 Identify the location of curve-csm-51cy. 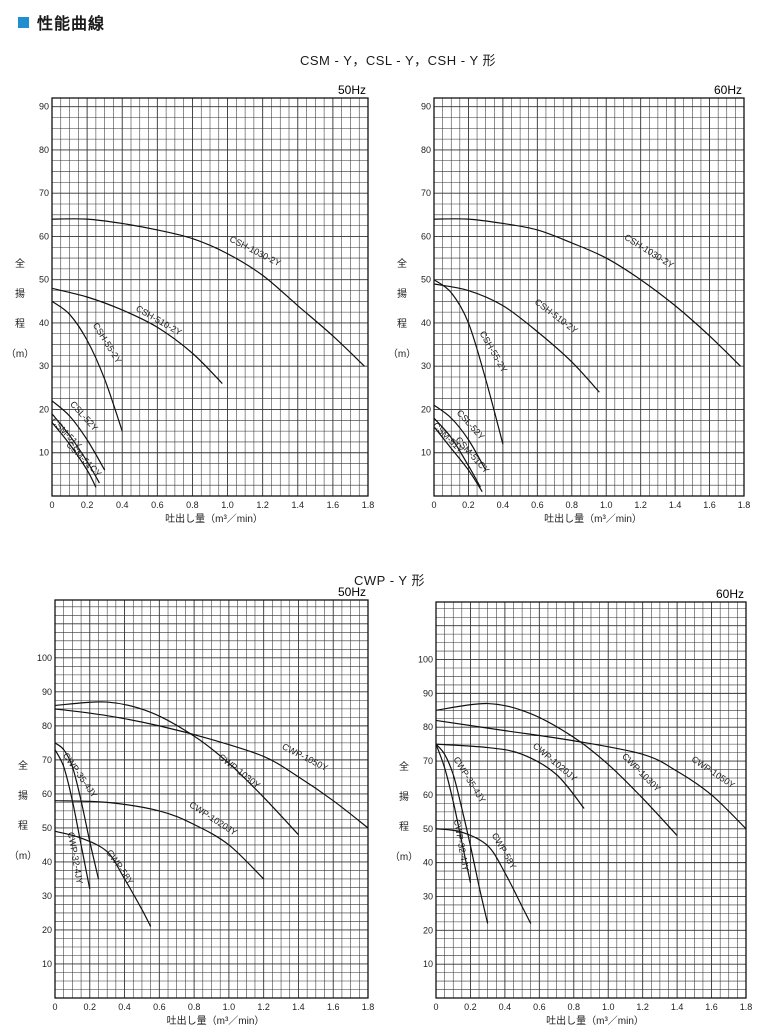
(74, 455).